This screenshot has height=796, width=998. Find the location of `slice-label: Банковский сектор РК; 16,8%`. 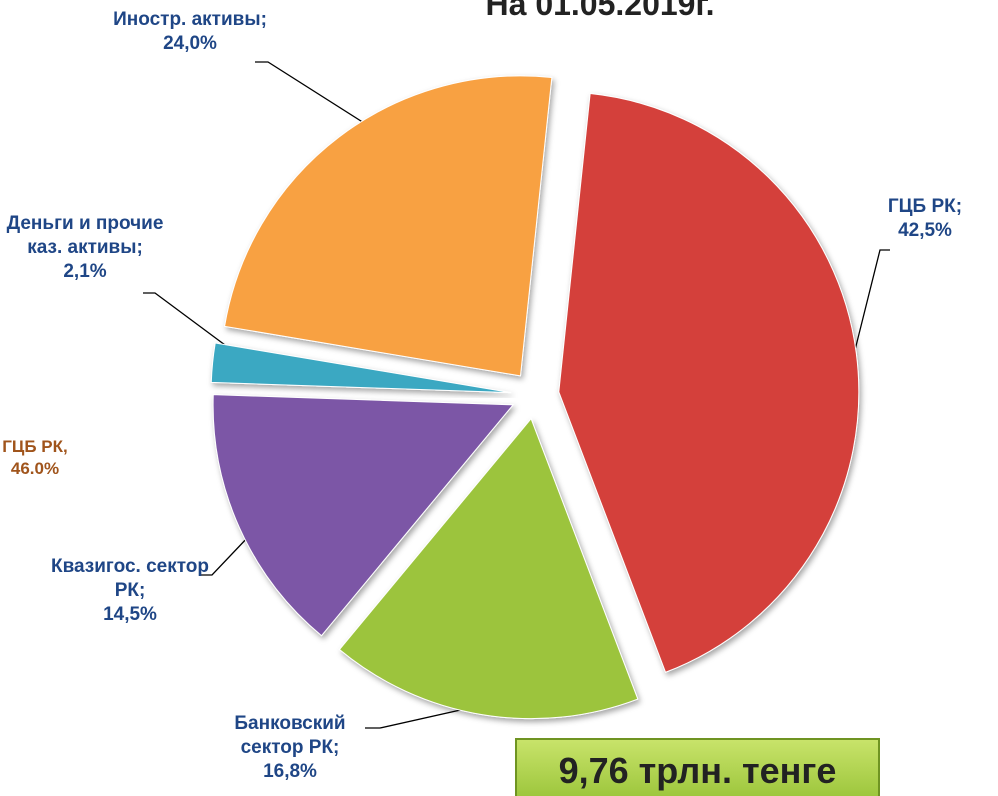

slice-label: Банковский сектор РК; 16,8% is located at coordinates (290, 748).